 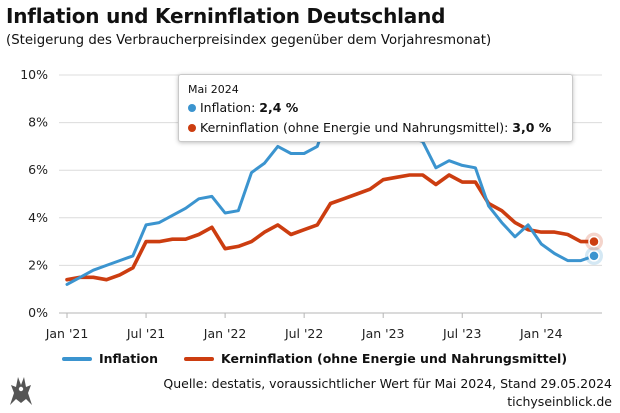 I want to click on tooltip-label-inflation: Inflation:, so click(x=230, y=107).